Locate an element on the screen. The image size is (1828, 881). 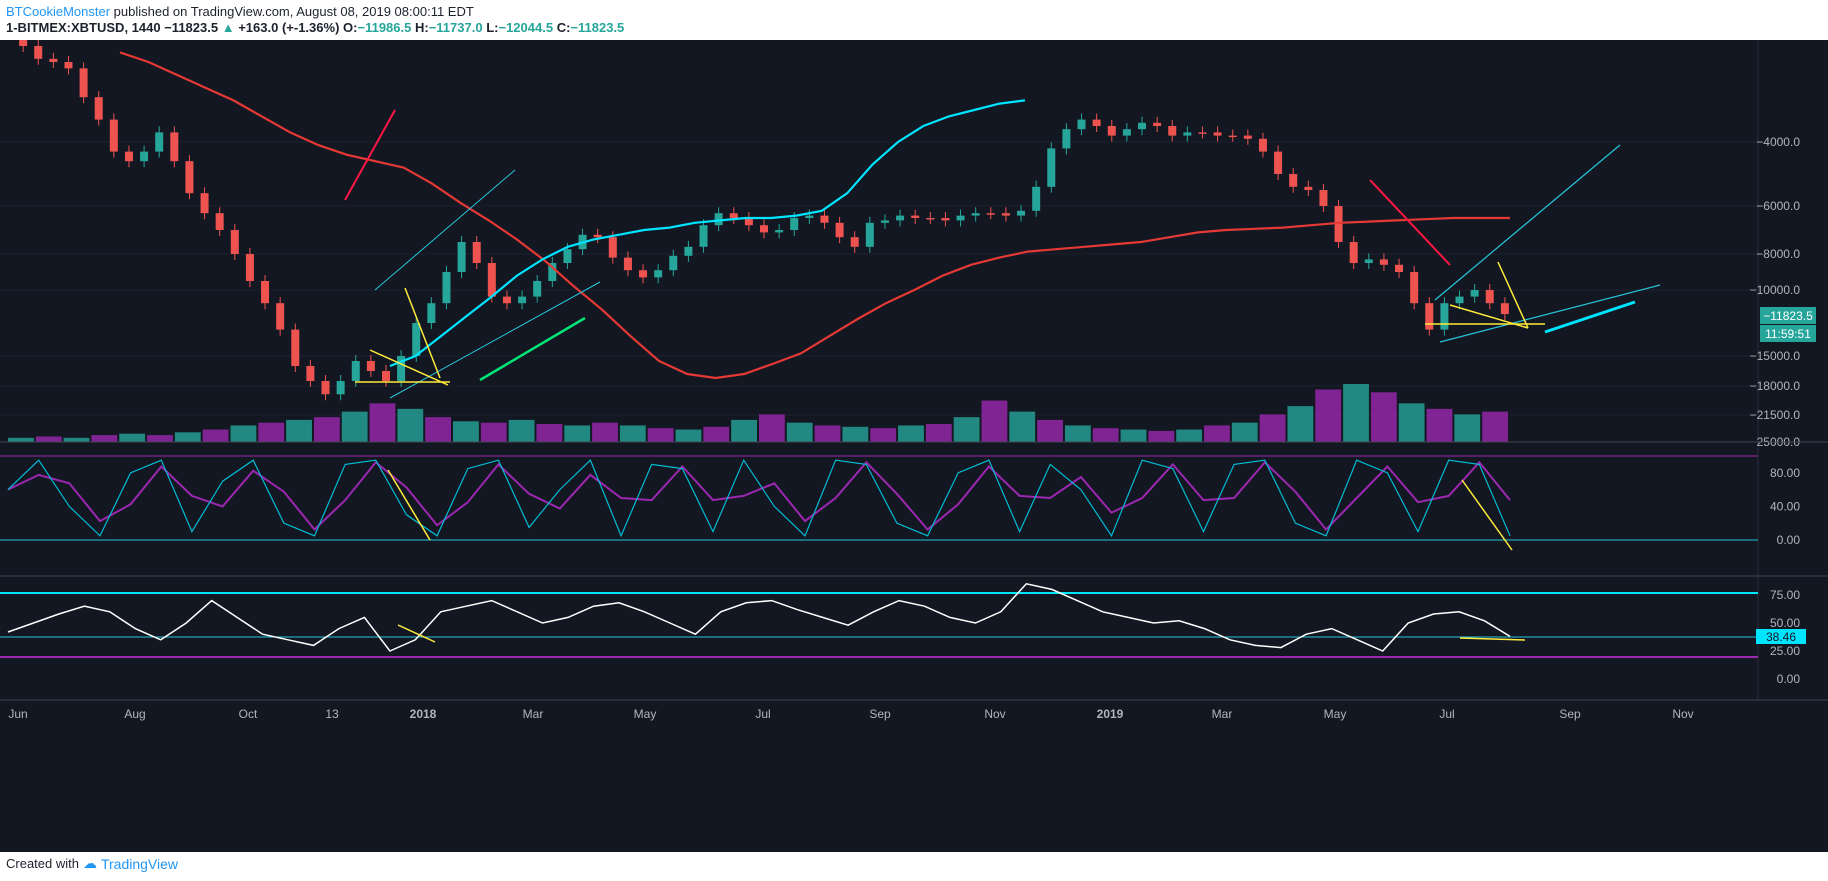
time-tick-label: Jun is located at coordinates (17, 714).